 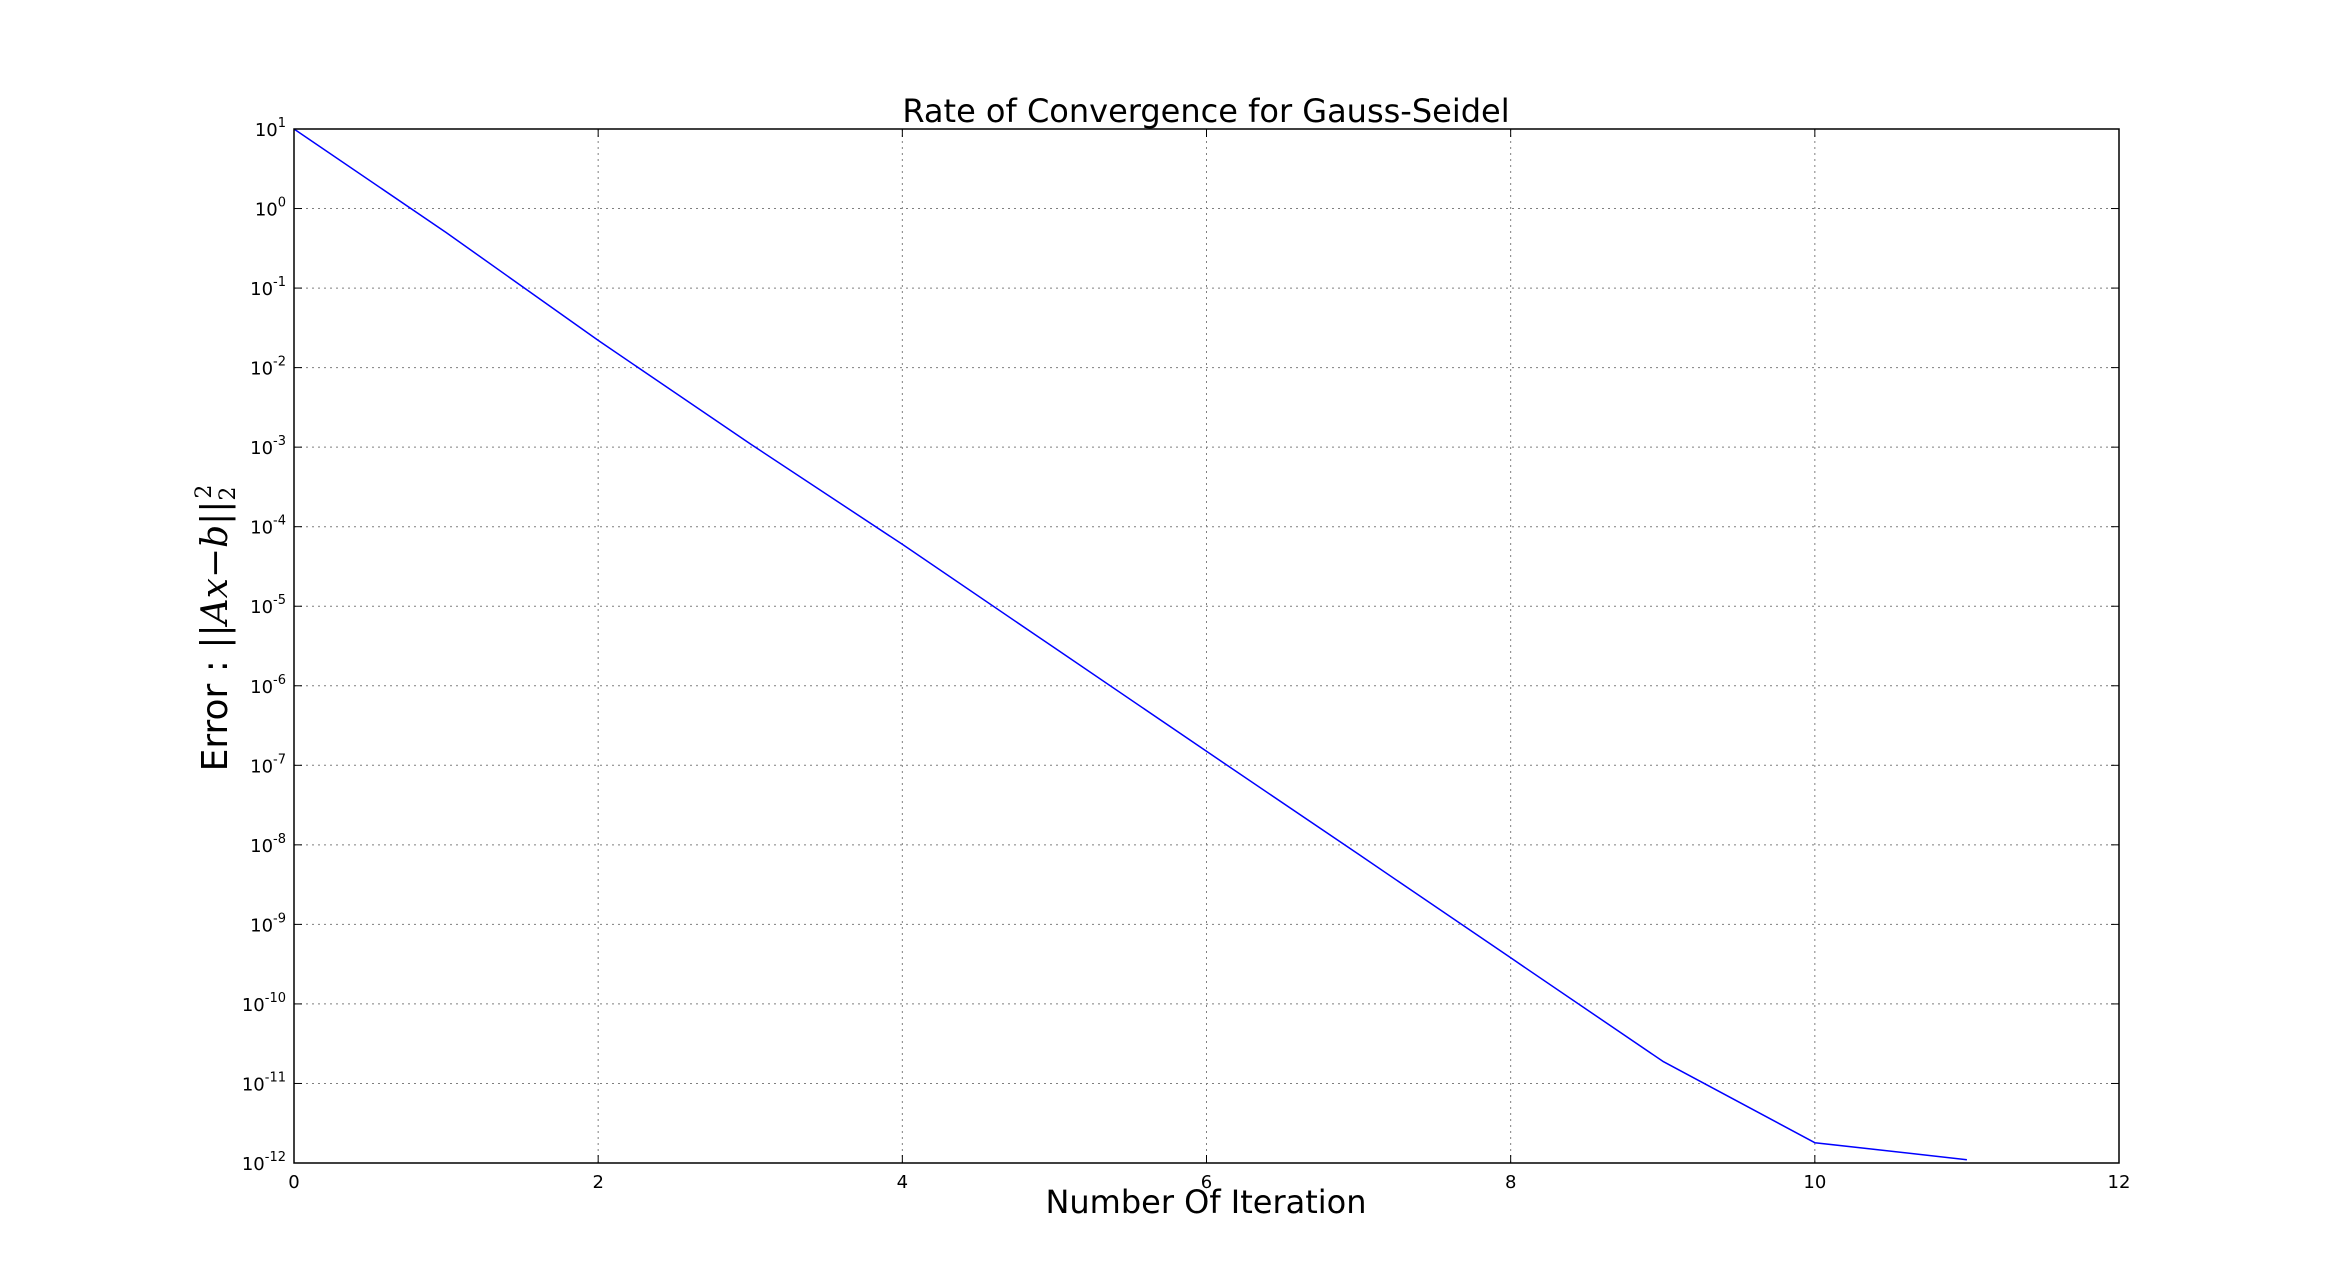 What do you see at coordinates (215, 563) in the screenshot?
I see `y-axis-label-minus: −` at bounding box center [215, 563].